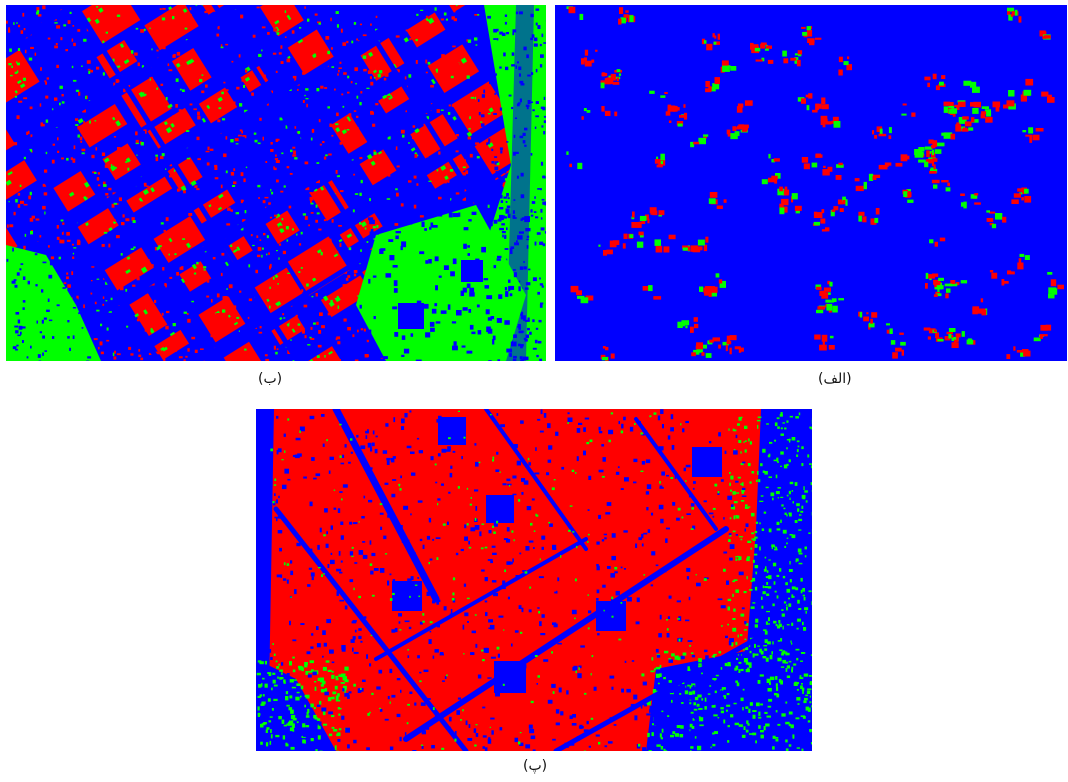  What do you see at coordinates (835, 379) in the screenshot?
I see `caption-a: (الف)` at bounding box center [835, 379].